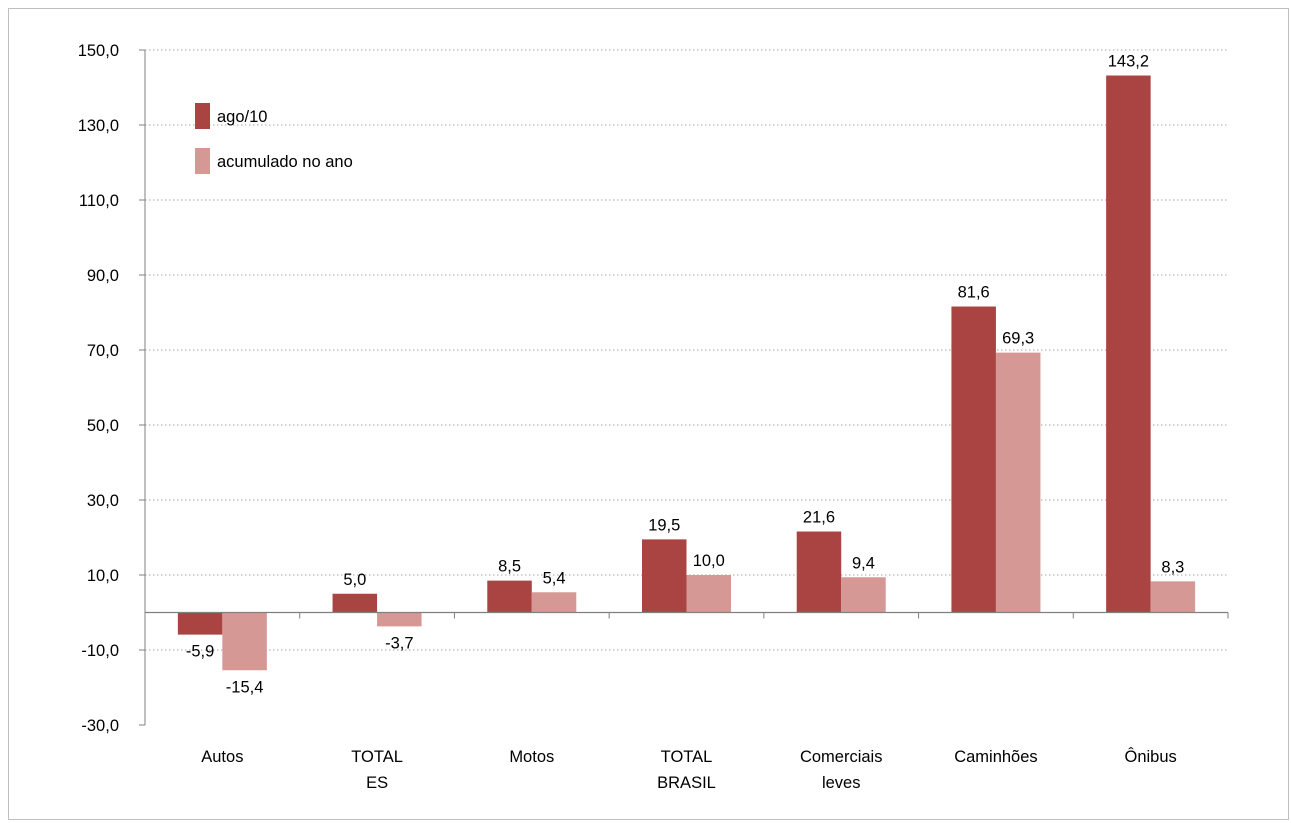  What do you see at coordinates (103, 351) in the screenshot?
I see `y-tick-label: 70,0` at bounding box center [103, 351].